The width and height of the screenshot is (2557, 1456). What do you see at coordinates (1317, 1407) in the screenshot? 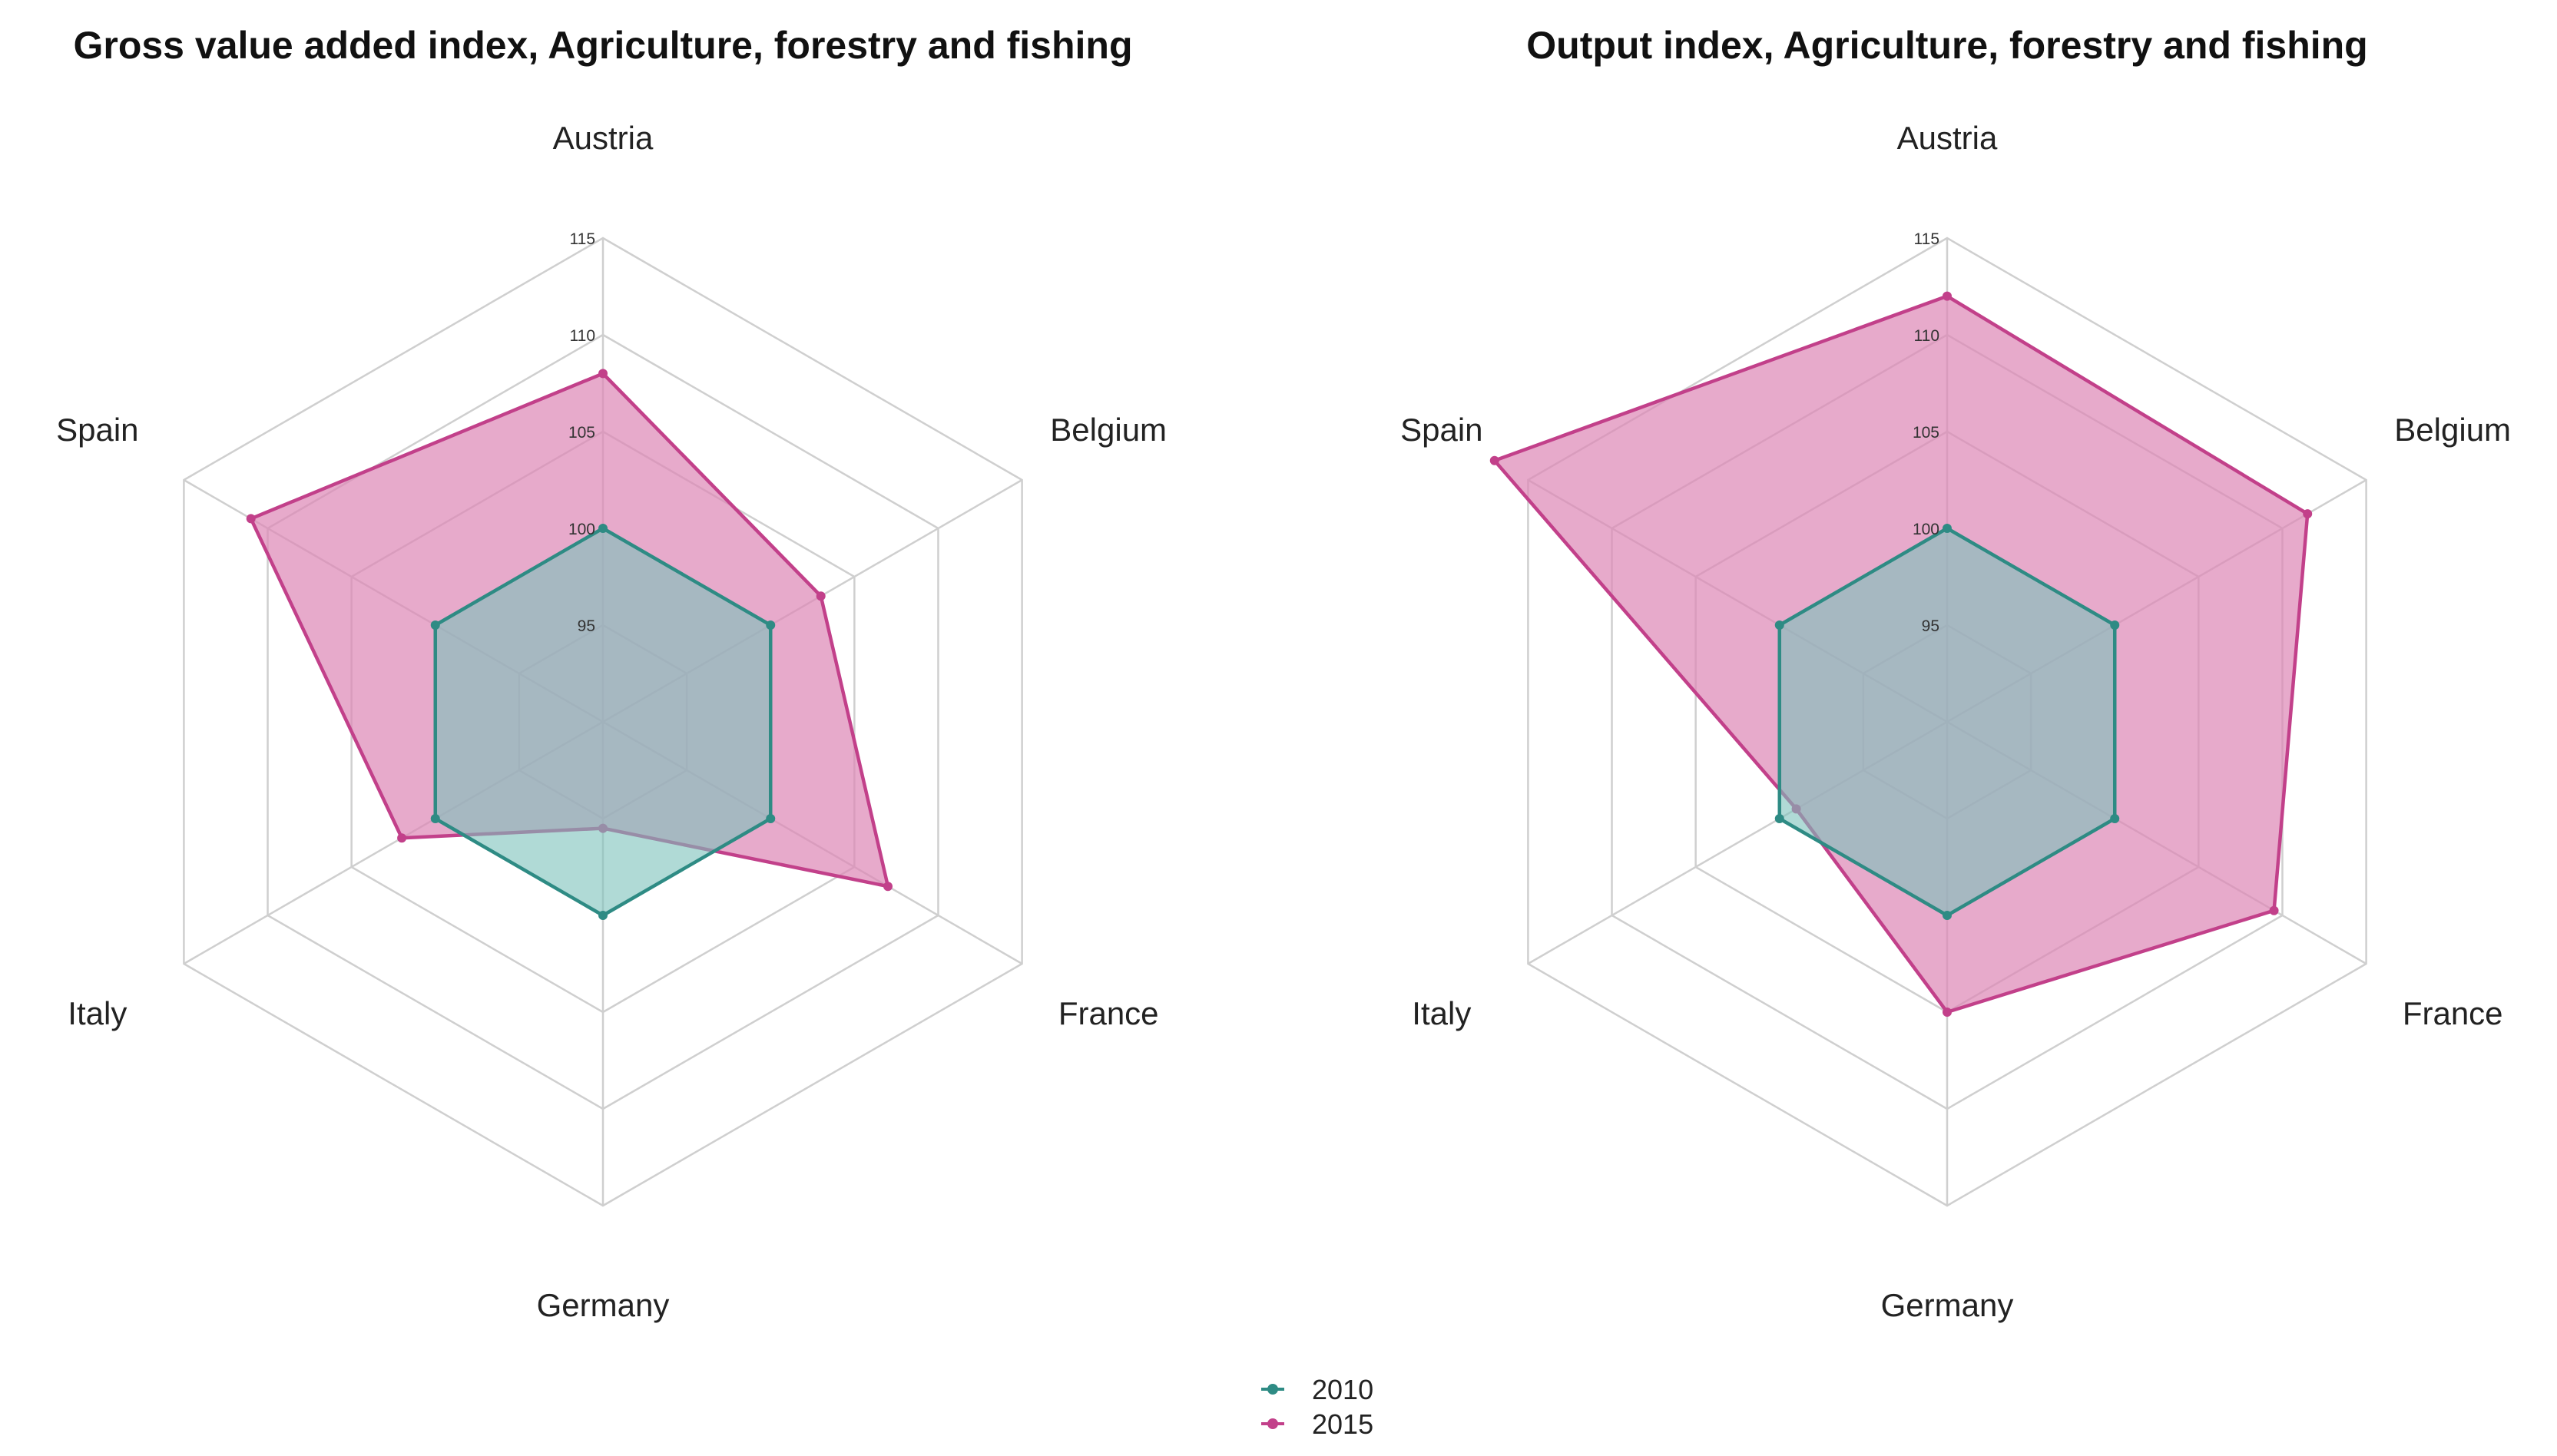
I see `legend: 2010 2015` at bounding box center [1317, 1407].